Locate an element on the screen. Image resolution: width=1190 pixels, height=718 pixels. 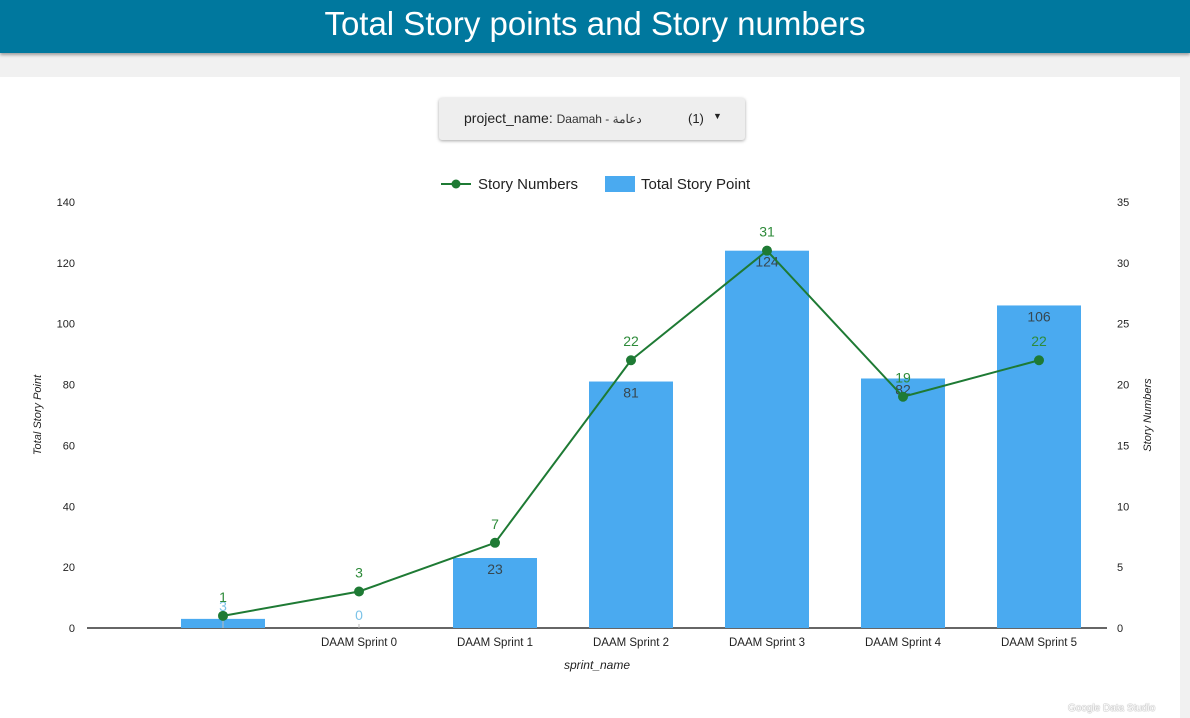
y2-tick-label: 20 is located at coordinates (1123, 386).